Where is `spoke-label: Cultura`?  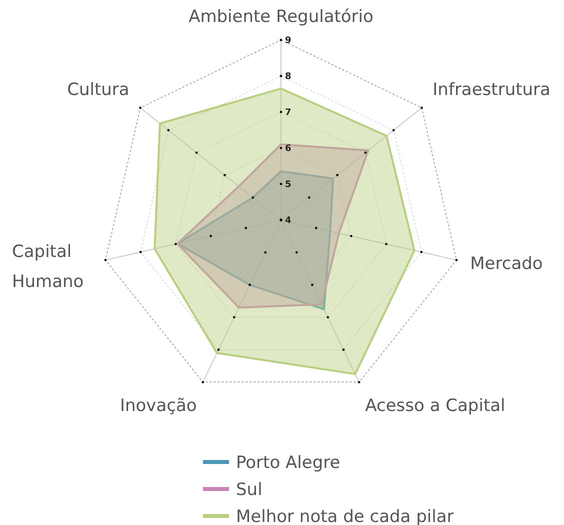 spoke-label: Cultura is located at coordinates (98, 90).